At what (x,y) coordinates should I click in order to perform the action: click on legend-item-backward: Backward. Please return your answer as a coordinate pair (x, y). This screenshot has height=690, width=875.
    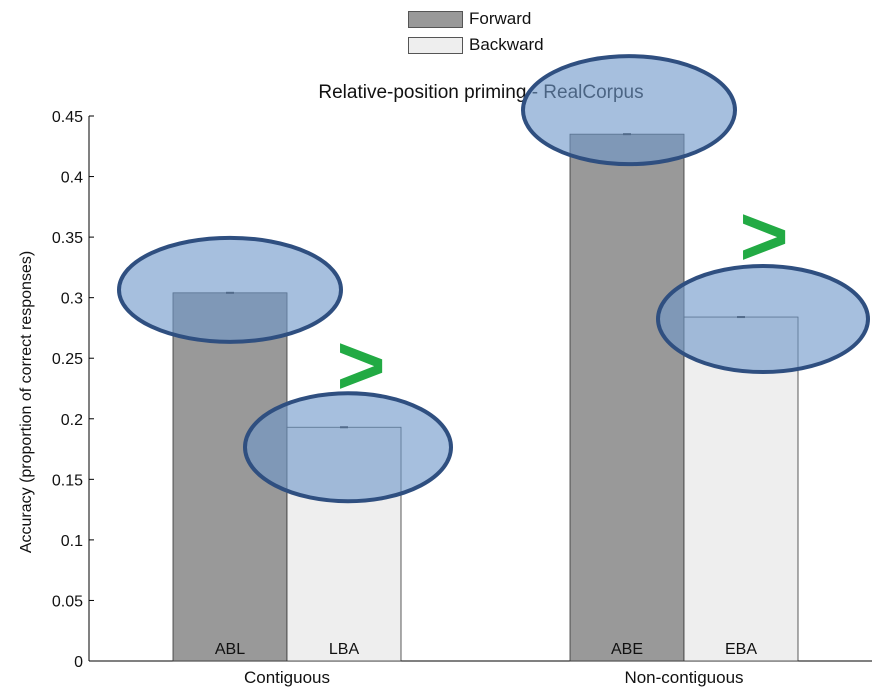
    Looking at the image, I should click on (476, 45).